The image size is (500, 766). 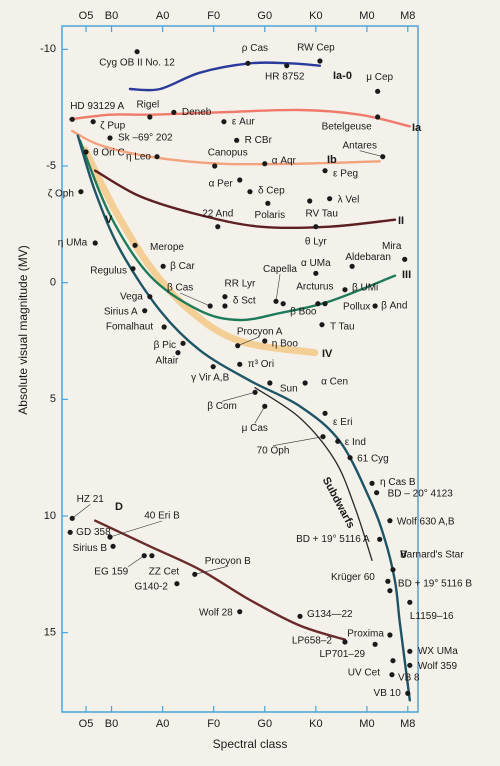 What do you see at coordinates (264, 16) in the screenshot?
I see `x-tick-label-top: G0` at bounding box center [264, 16].